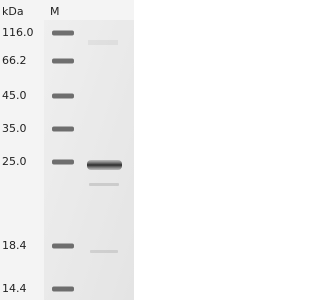  What do you see at coordinates (14, 245) in the screenshot?
I see `marker-label: 18.4` at bounding box center [14, 245].